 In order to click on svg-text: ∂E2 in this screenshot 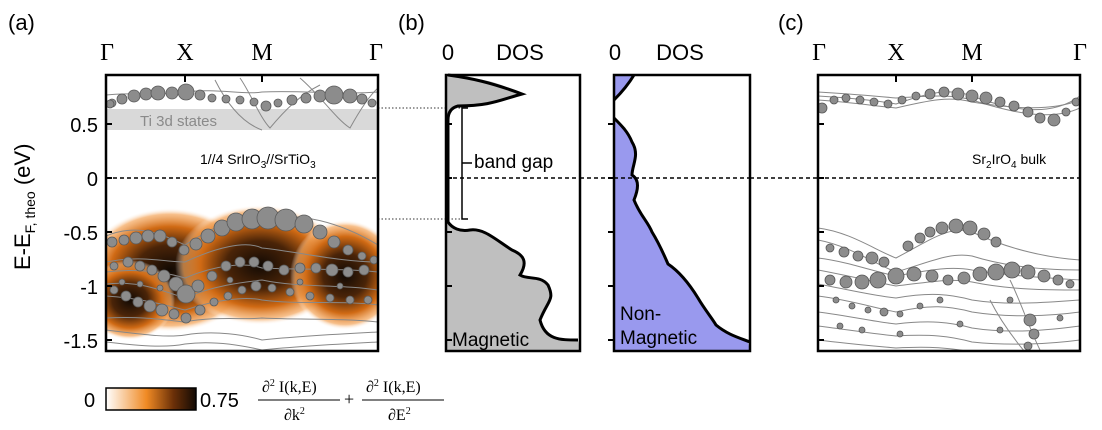, I will do `click(399, 415)`.